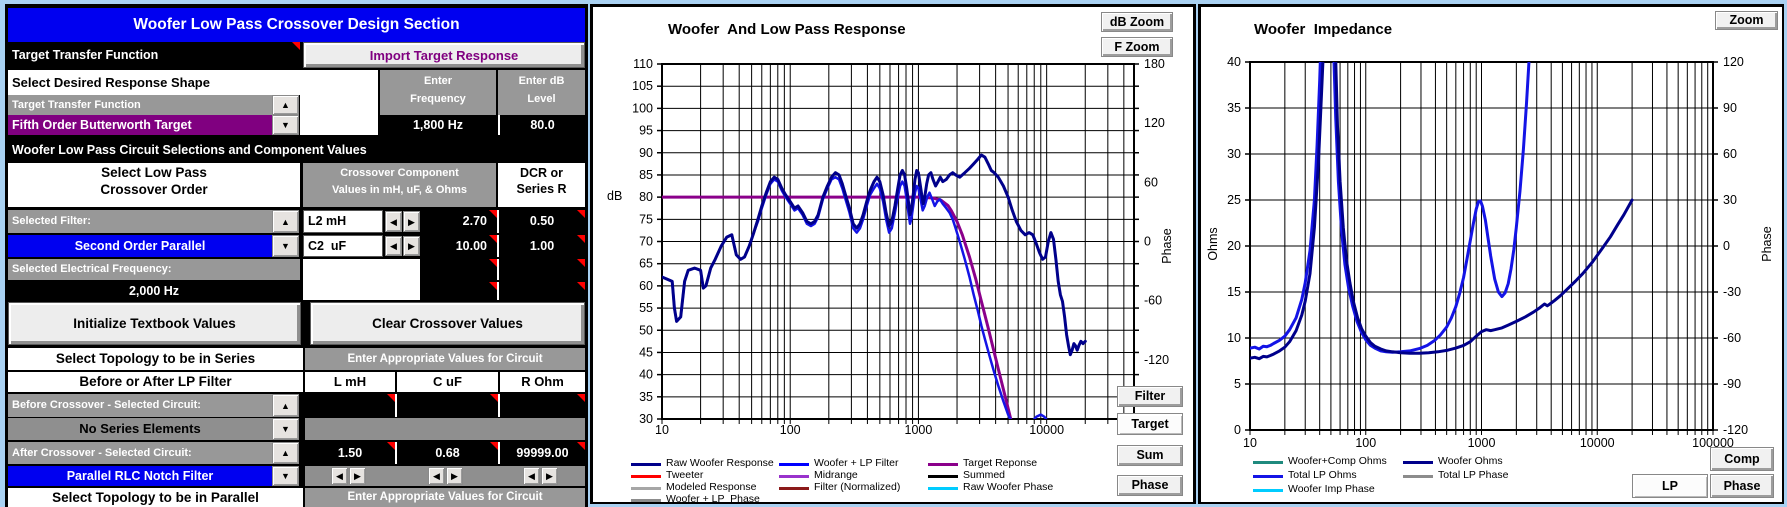  What do you see at coordinates (446, 453) in the screenshot?
I see `after-c-value: 0.68` at bounding box center [446, 453].